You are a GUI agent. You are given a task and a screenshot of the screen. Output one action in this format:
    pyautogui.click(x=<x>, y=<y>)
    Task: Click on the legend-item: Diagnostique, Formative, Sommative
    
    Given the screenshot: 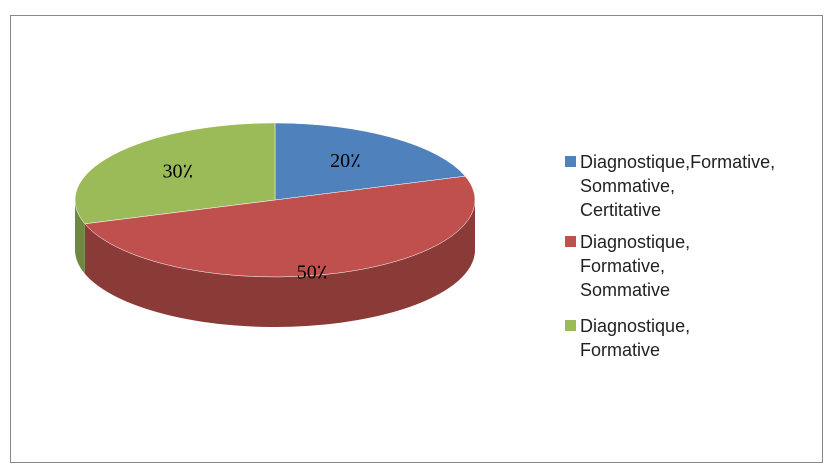 What is the action you would take?
    pyautogui.click(x=660, y=266)
    